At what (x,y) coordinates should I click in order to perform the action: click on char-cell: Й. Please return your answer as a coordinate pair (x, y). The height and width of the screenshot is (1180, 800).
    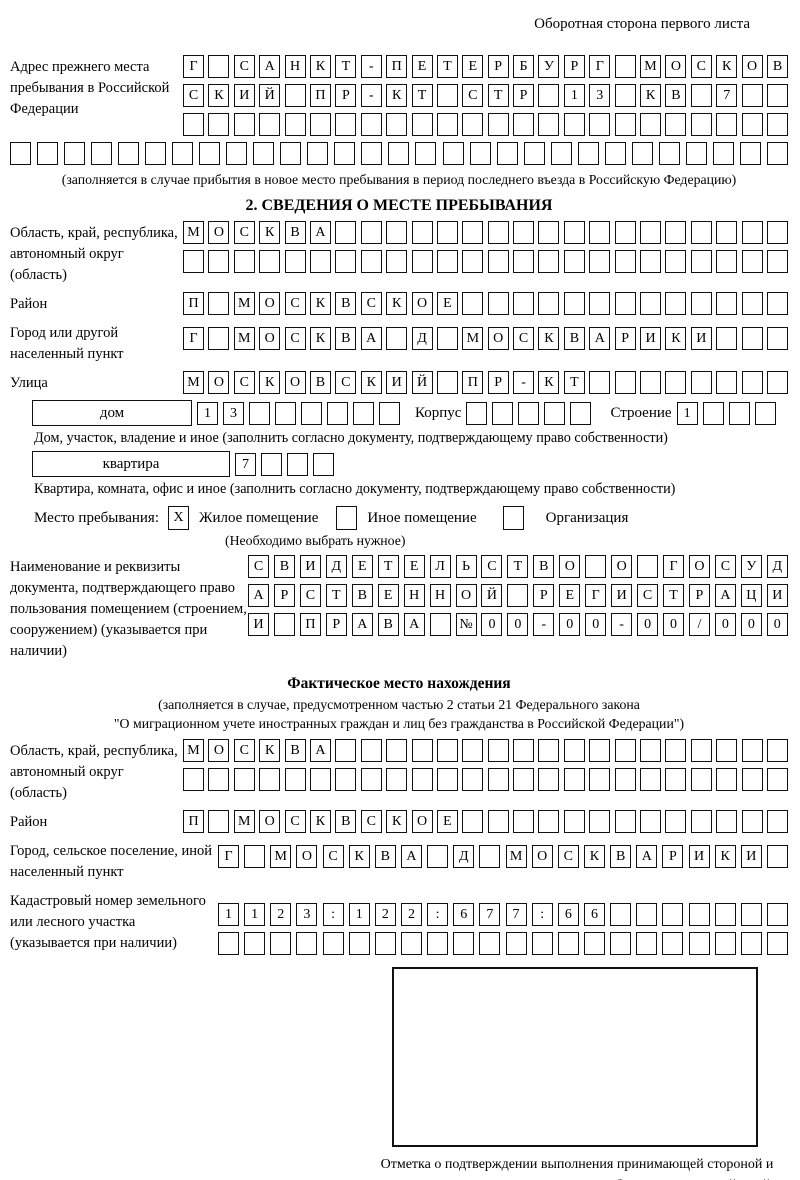
    Looking at the image, I should click on (492, 596).